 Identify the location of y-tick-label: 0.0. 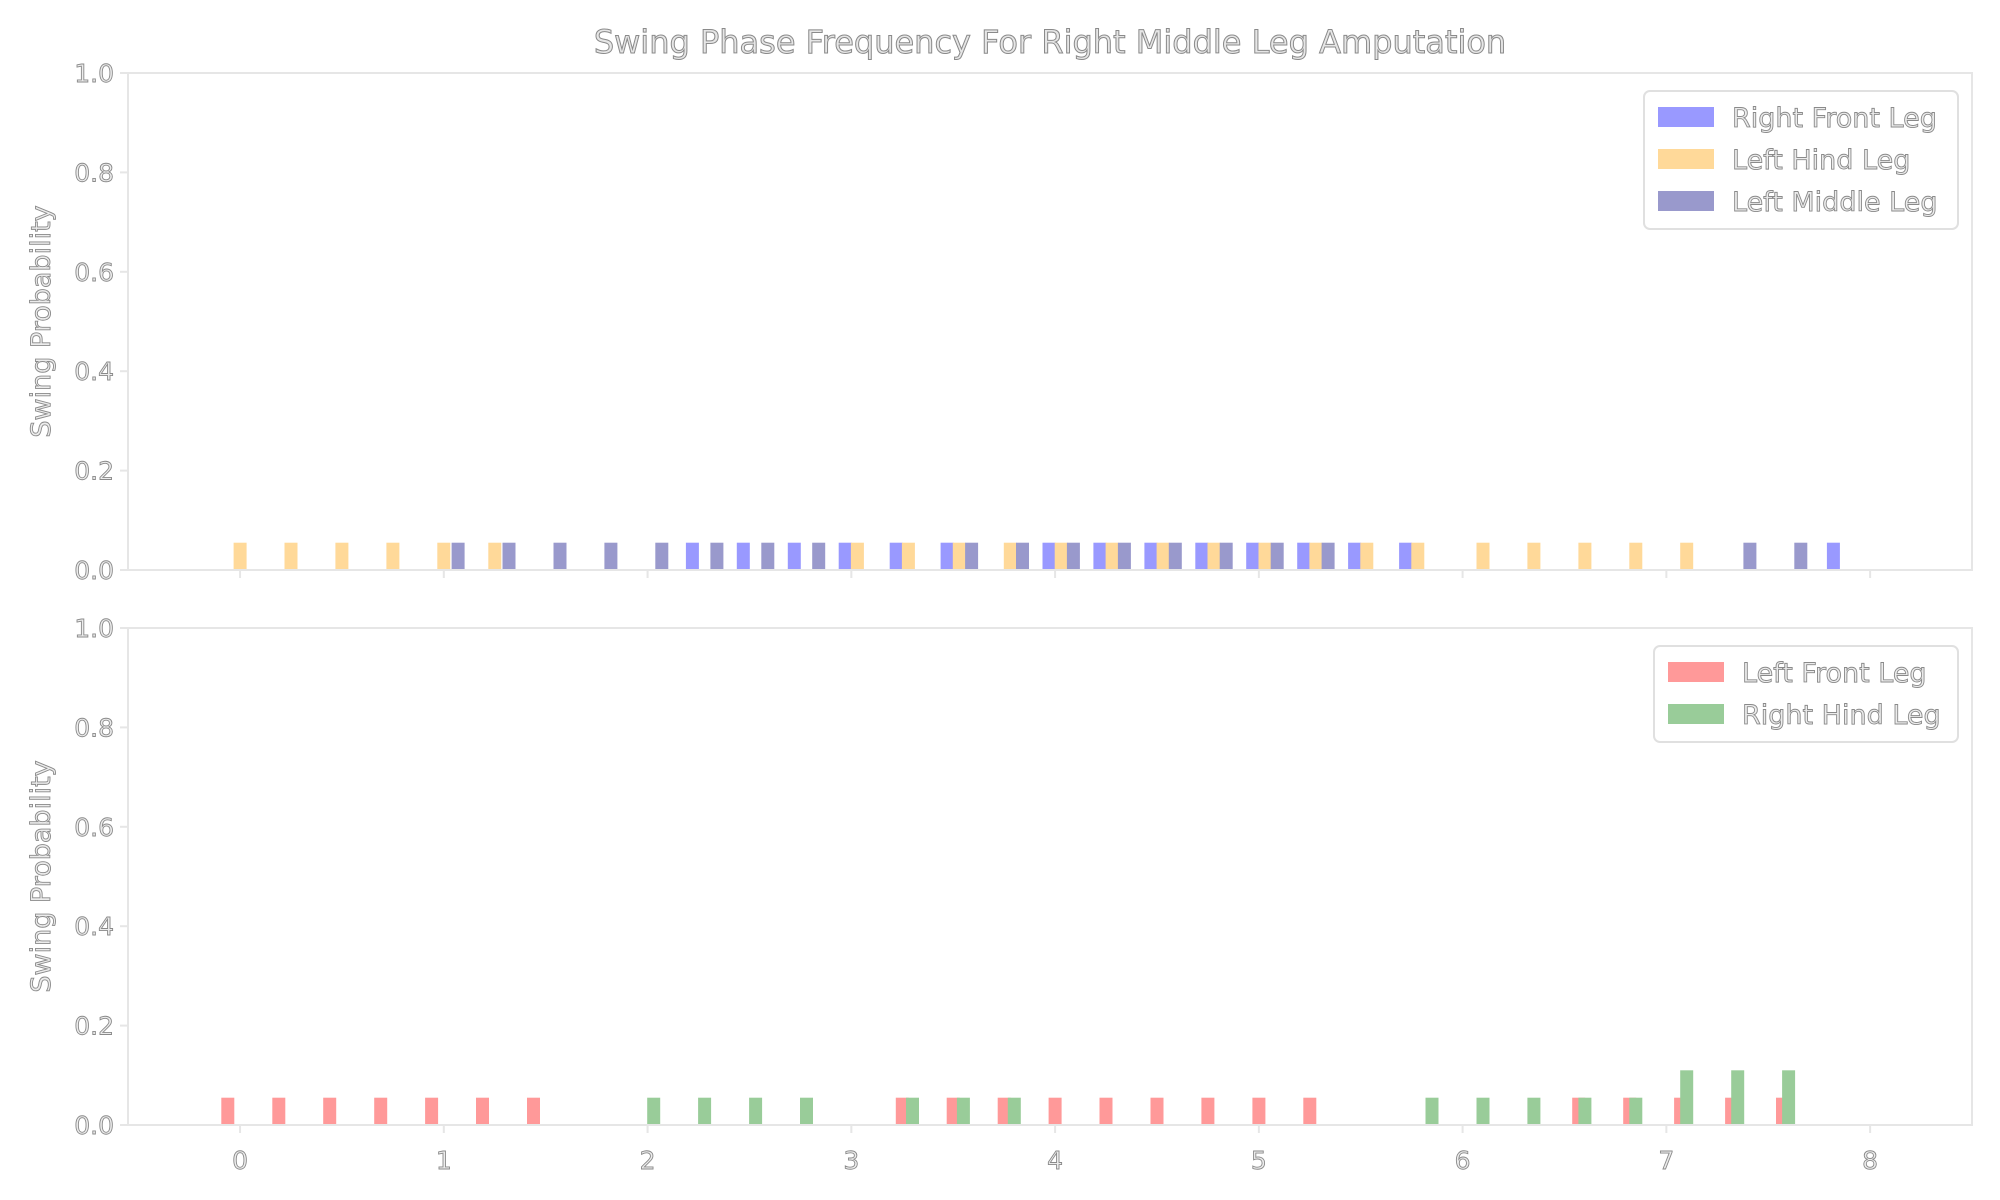
(94, 570).